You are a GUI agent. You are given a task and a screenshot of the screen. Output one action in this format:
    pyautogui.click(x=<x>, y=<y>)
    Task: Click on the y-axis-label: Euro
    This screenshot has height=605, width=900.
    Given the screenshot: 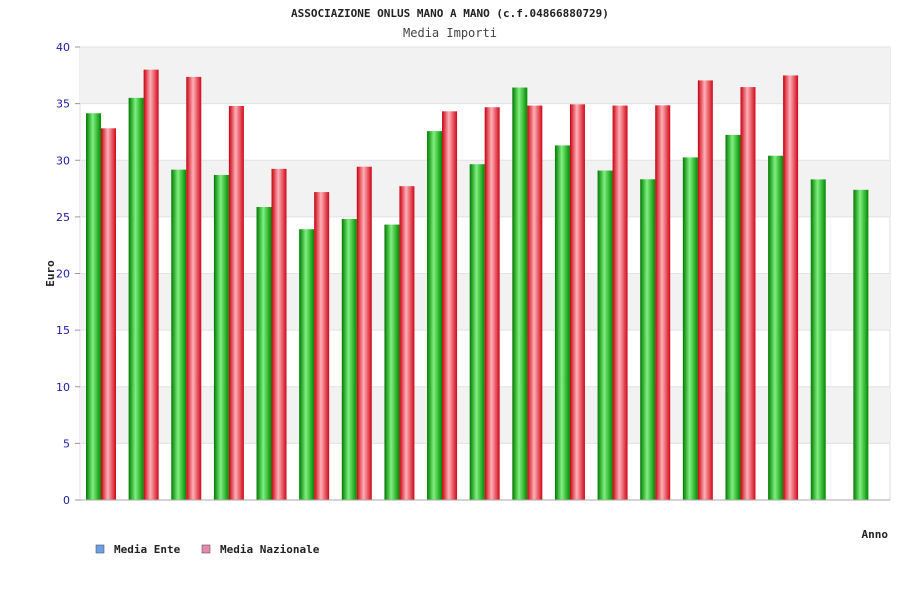 What is the action you would take?
    pyautogui.click(x=50, y=273)
    